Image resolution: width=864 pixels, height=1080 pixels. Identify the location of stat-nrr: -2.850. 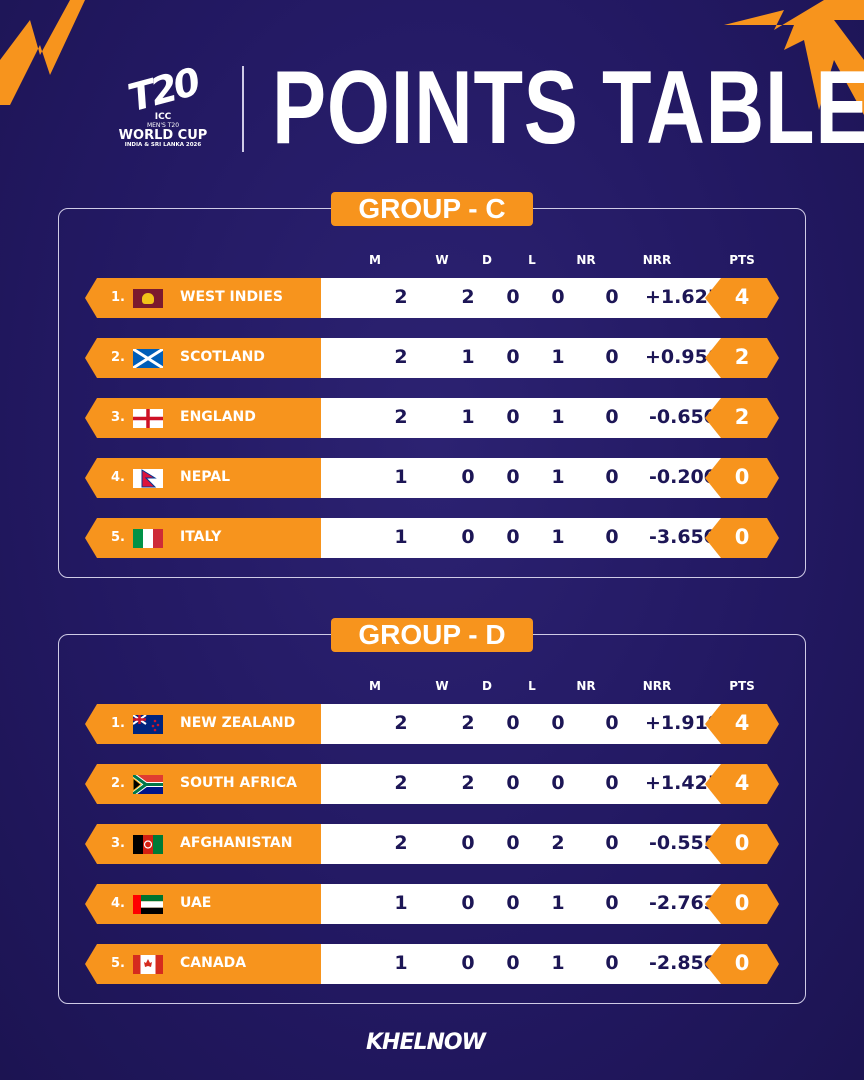
(683, 963).